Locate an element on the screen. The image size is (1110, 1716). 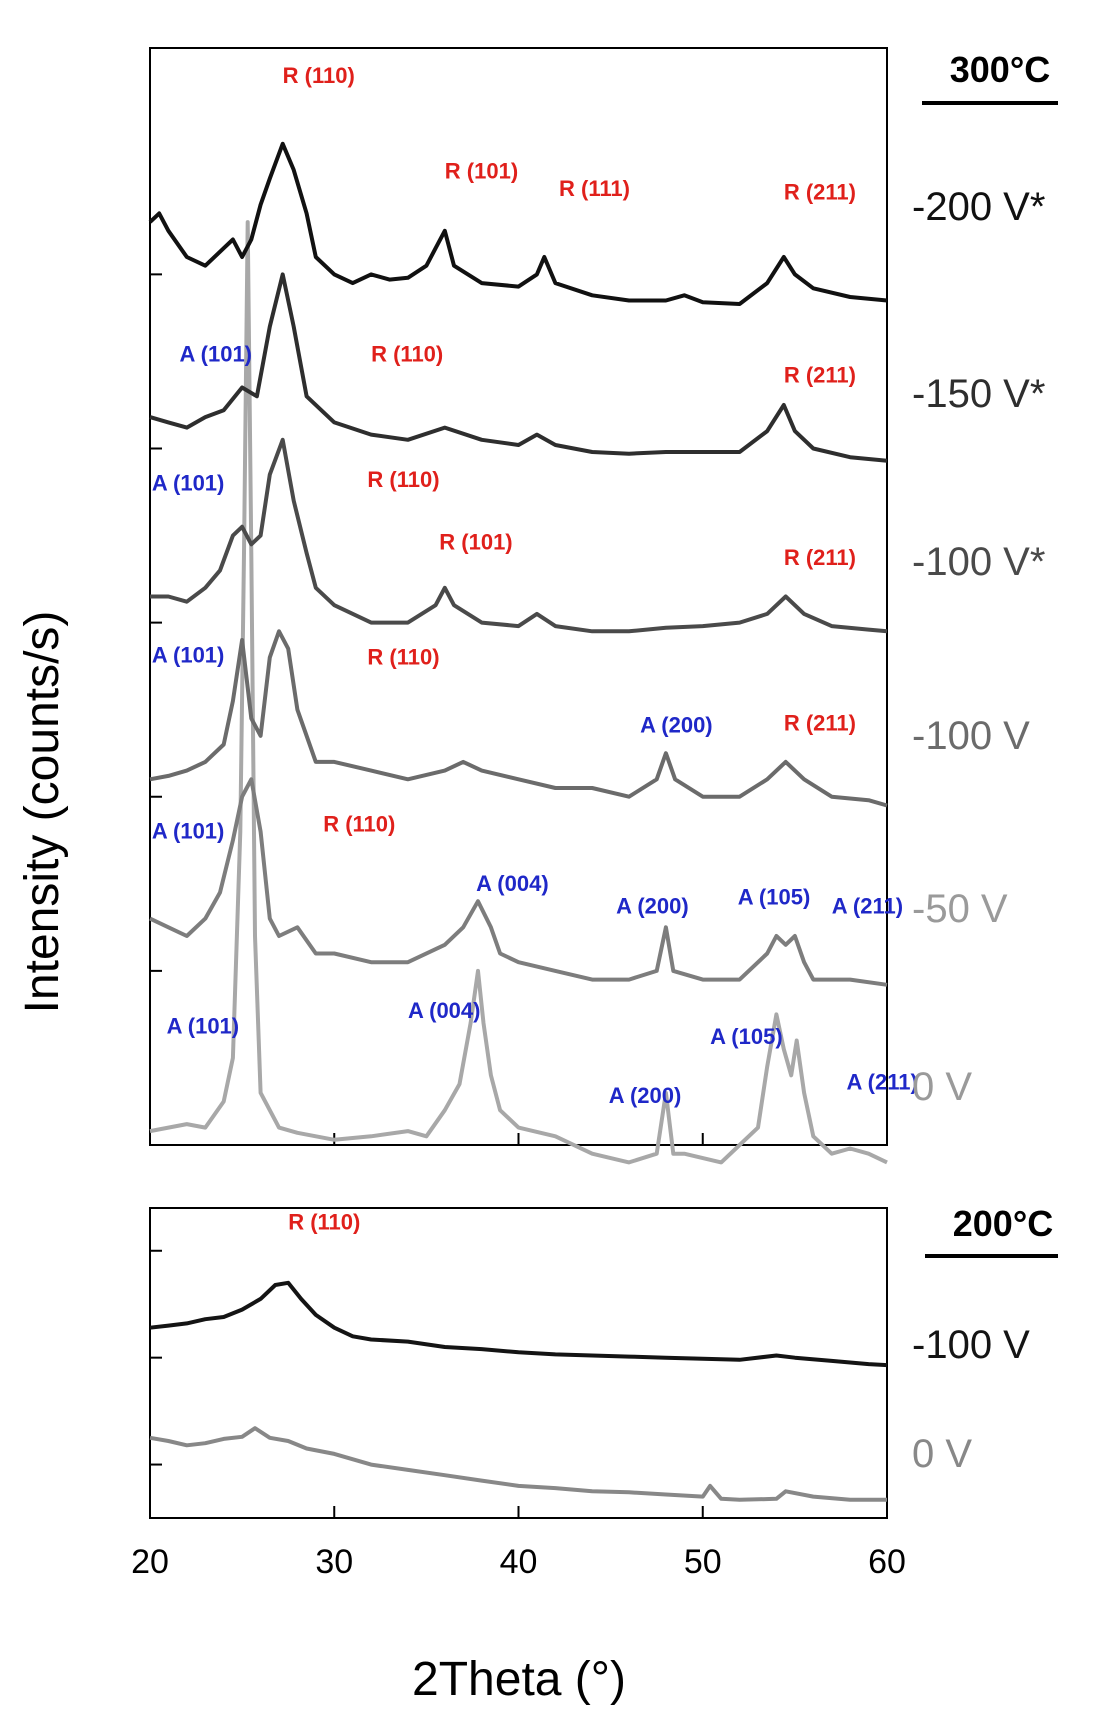
top-peak-label-2: R (111) is located at coordinates (594, 188).